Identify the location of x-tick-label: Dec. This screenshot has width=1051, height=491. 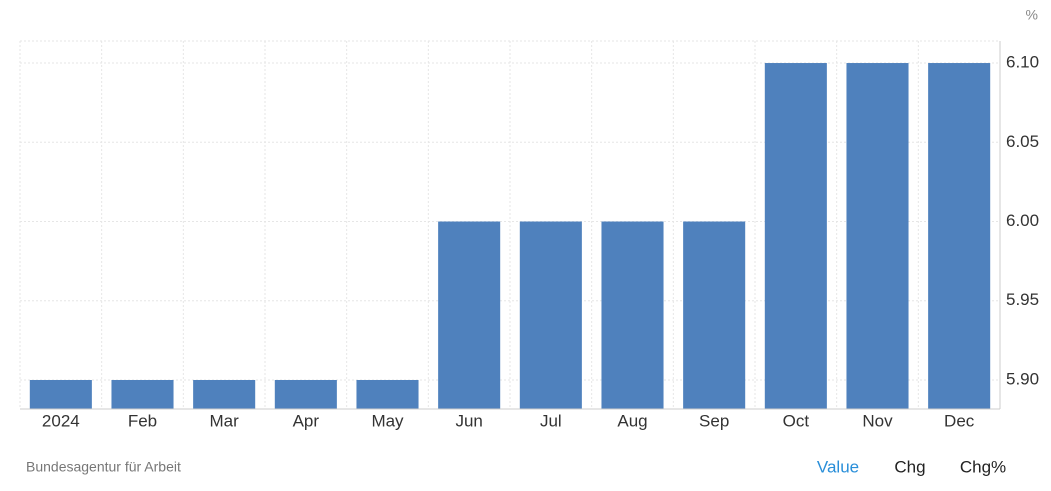
(959, 420).